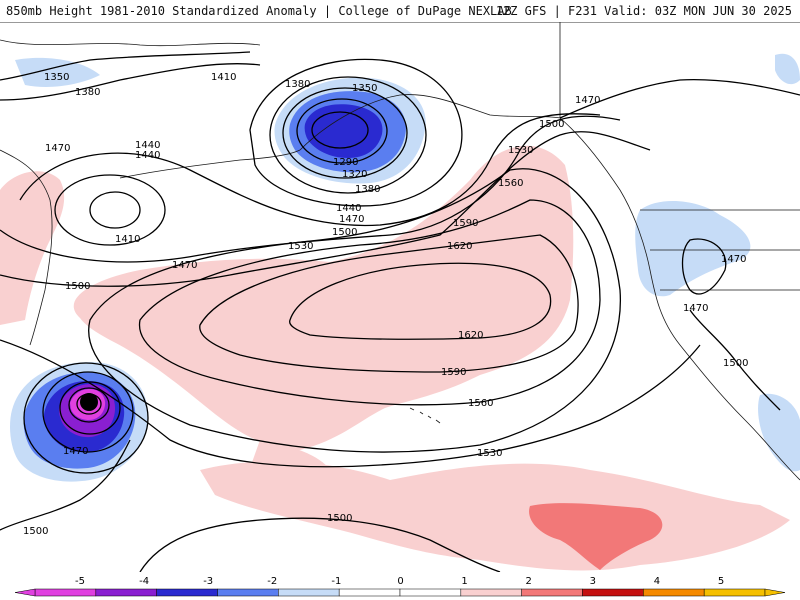 This screenshot has width=800, height=600. Describe the element at coordinates (130, 43) in the screenshot. I see `siberia-coast` at that location.